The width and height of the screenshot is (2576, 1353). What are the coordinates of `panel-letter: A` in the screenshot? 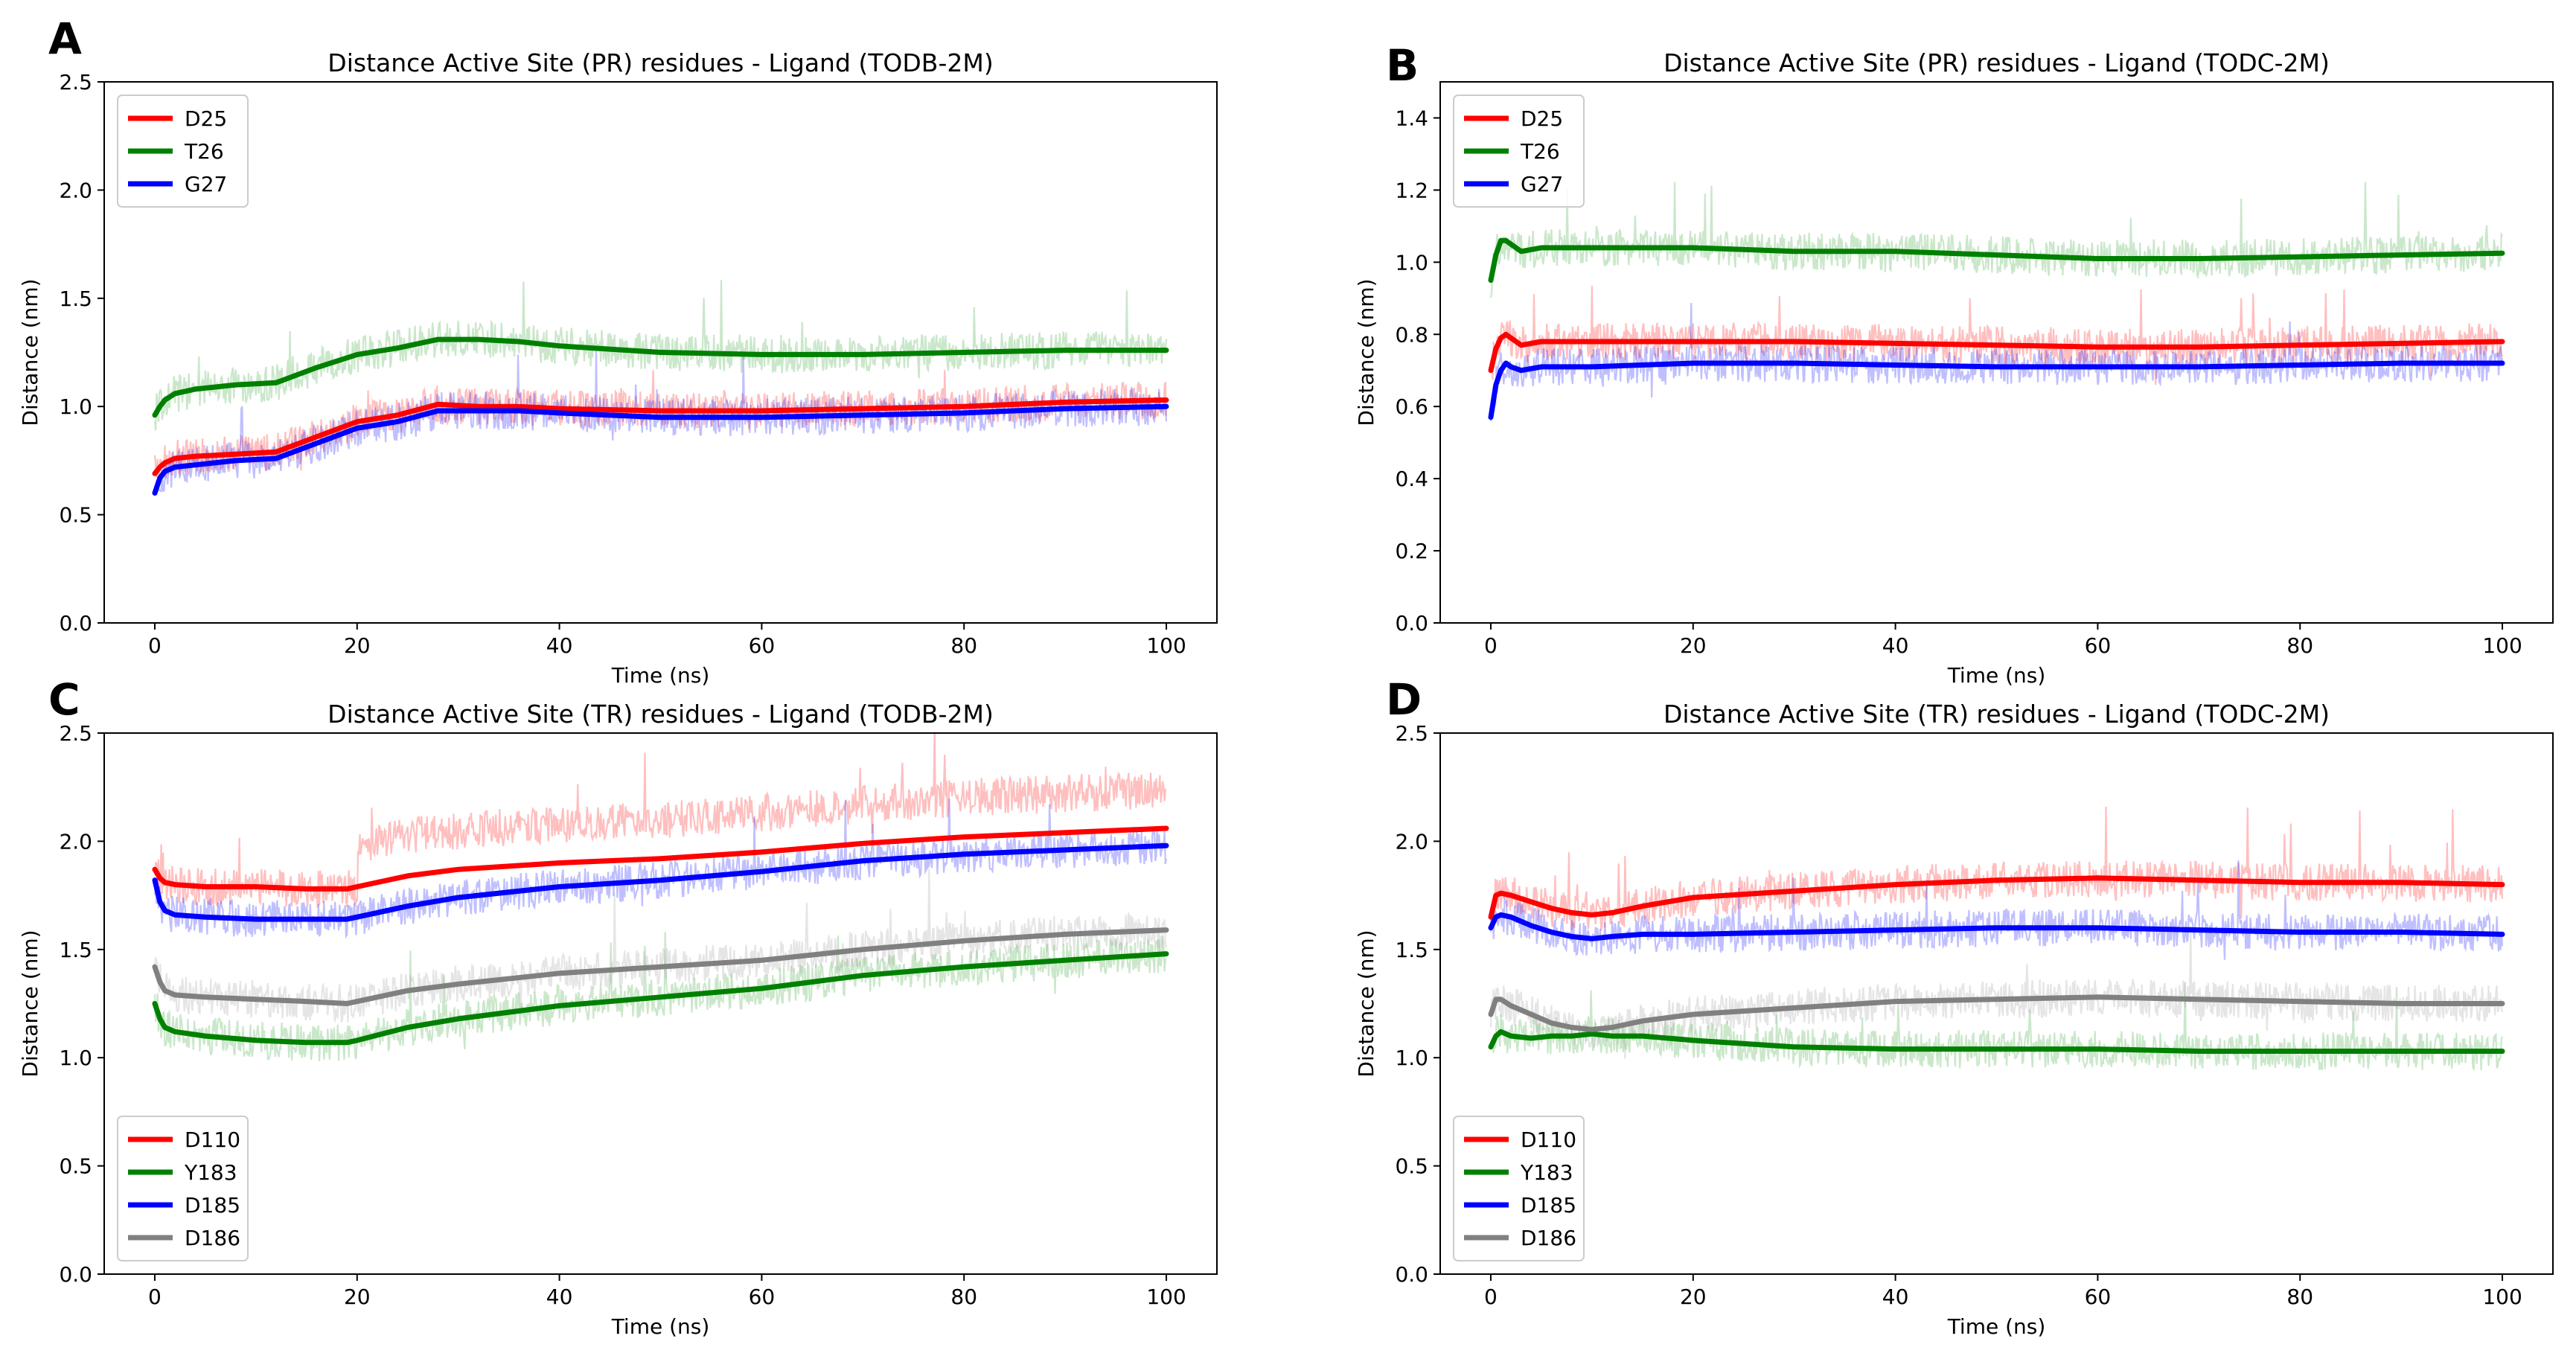 It's located at (65, 38).